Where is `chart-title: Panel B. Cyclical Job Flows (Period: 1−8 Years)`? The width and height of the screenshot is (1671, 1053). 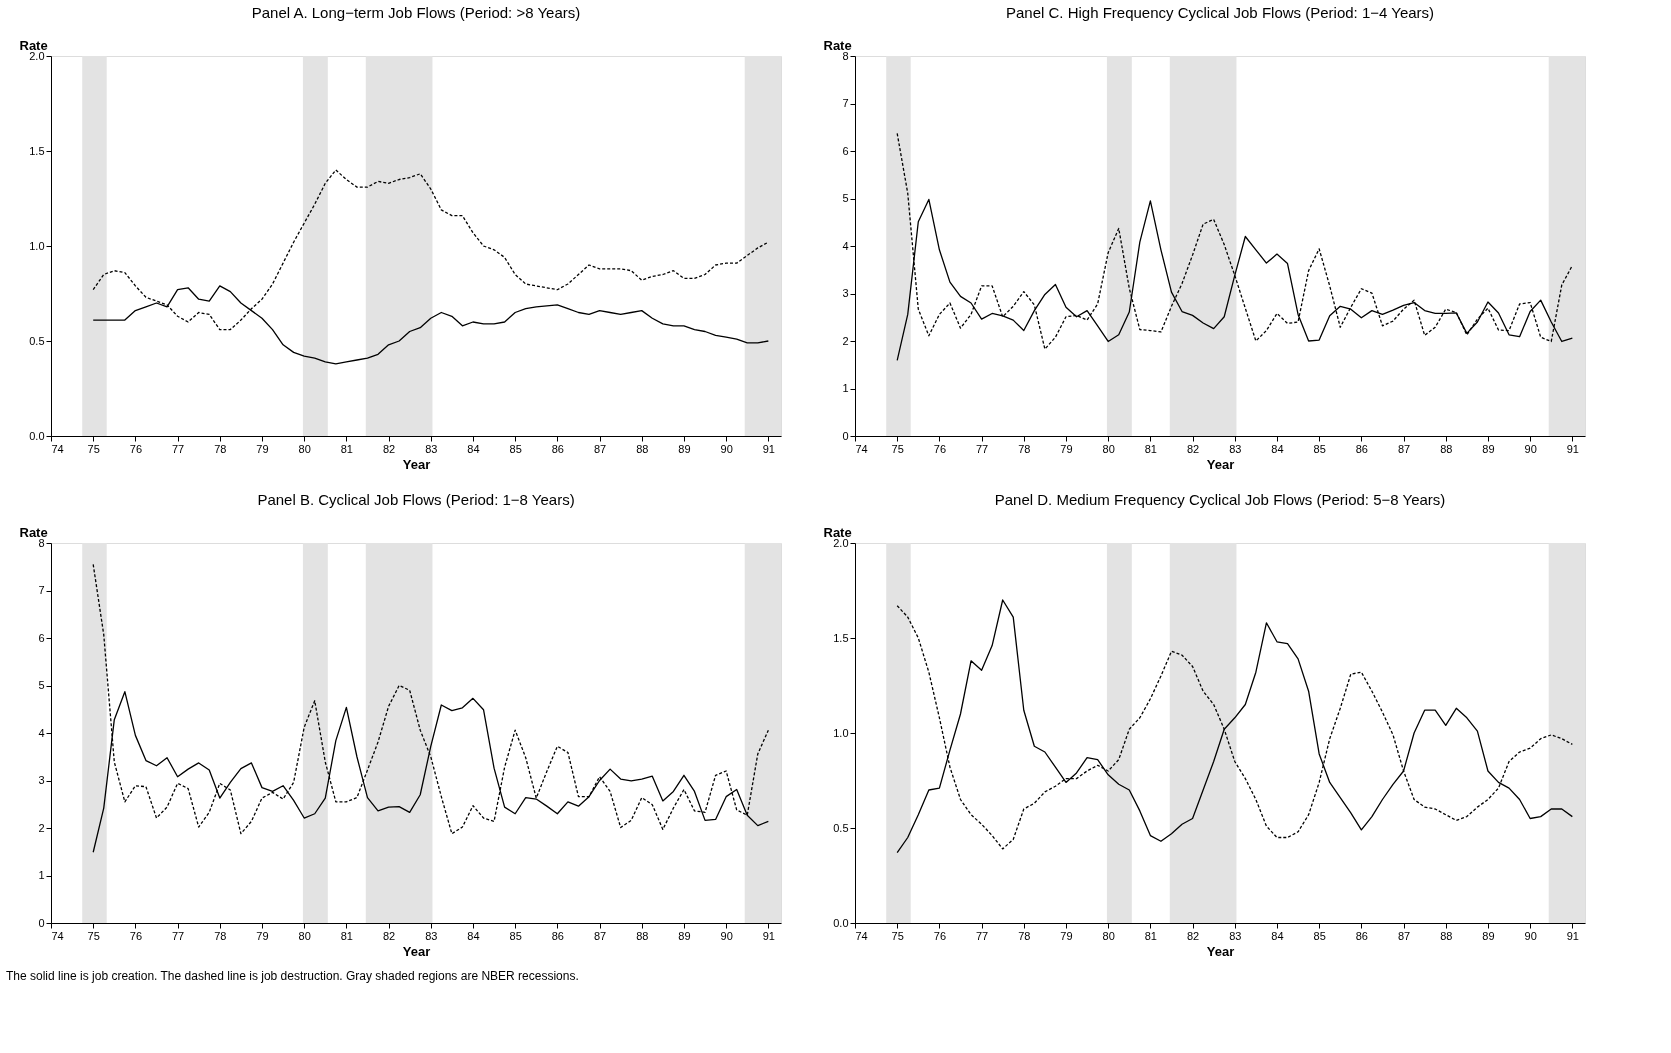
chart-title: Panel B. Cyclical Job Flows (Period: 1−8 Years) is located at coordinates (416, 499).